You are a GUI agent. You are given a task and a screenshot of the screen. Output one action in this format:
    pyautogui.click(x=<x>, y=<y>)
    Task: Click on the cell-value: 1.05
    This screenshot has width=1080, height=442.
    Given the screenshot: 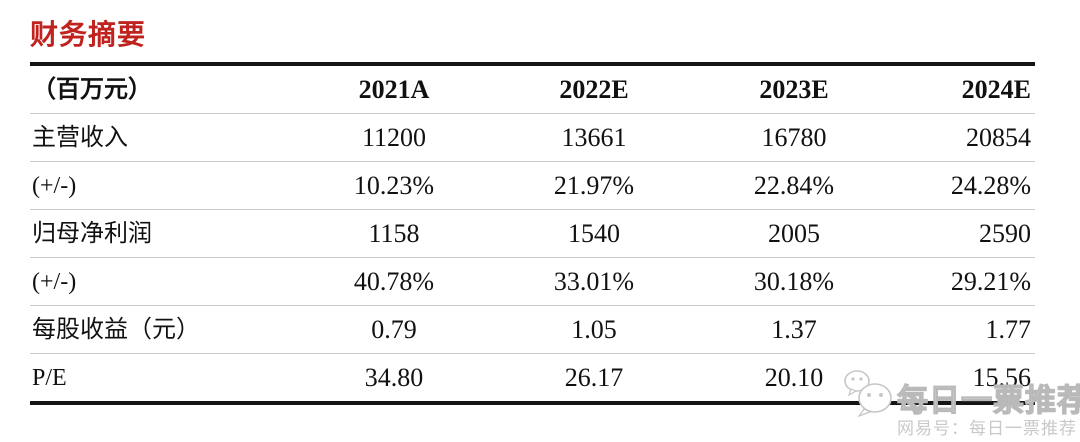 What is the action you would take?
    pyautogui.click(x=594, y=329)
    